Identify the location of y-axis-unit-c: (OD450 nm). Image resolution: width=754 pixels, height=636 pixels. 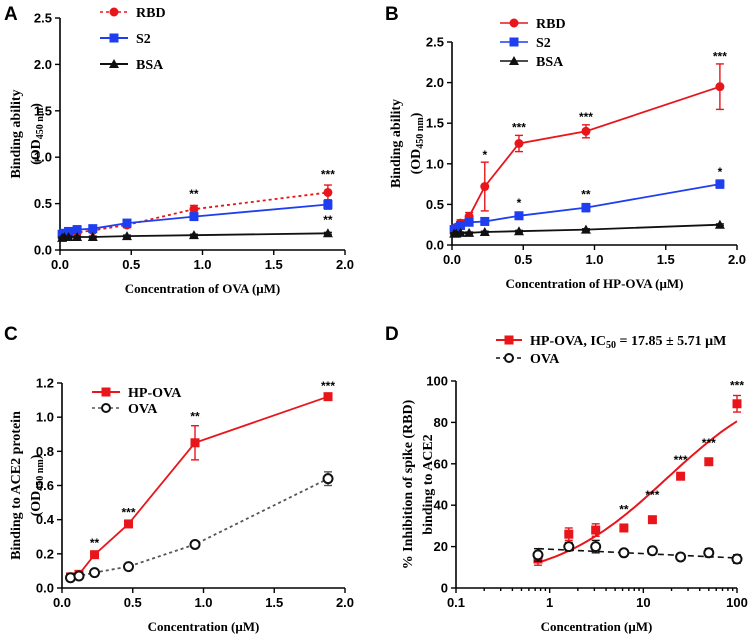
(37, 485).